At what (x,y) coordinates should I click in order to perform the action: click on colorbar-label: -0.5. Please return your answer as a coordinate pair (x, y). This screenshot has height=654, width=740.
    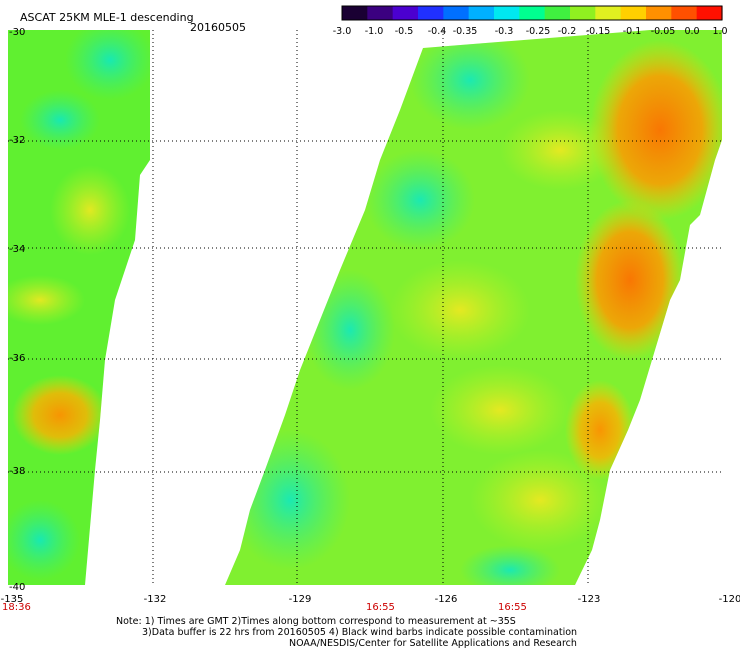
    Looking at the image, I should click on (404, 31).